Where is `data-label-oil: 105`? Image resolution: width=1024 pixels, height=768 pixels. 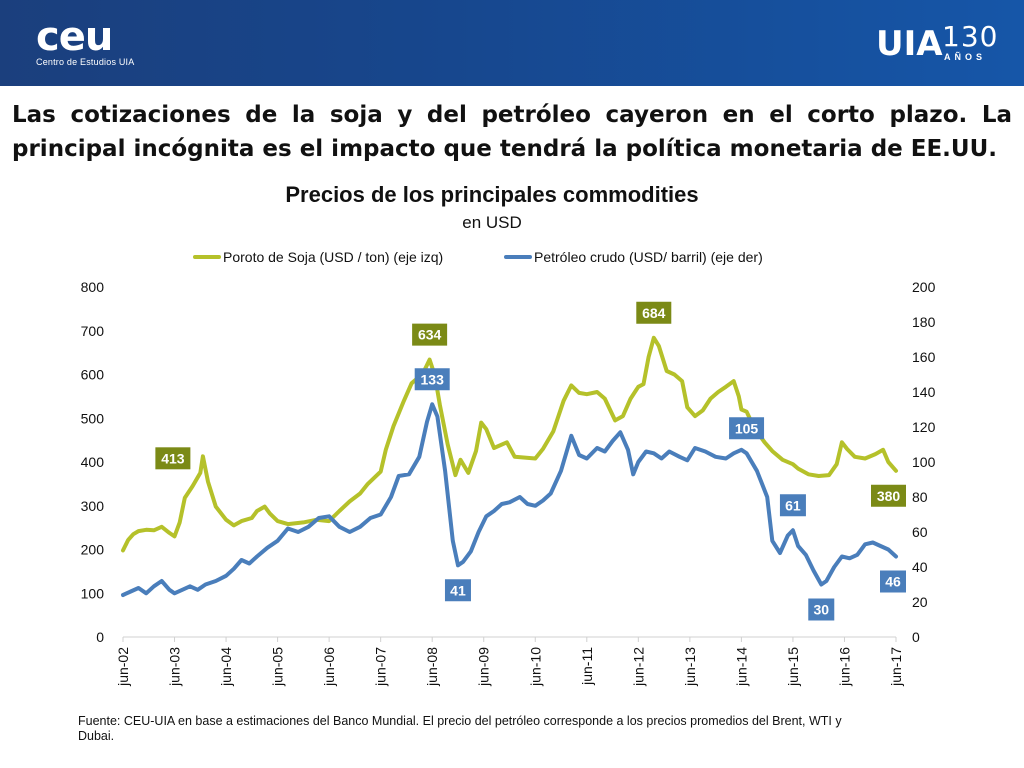
data-label-oil: 105 is located at coordinates (747, 428).